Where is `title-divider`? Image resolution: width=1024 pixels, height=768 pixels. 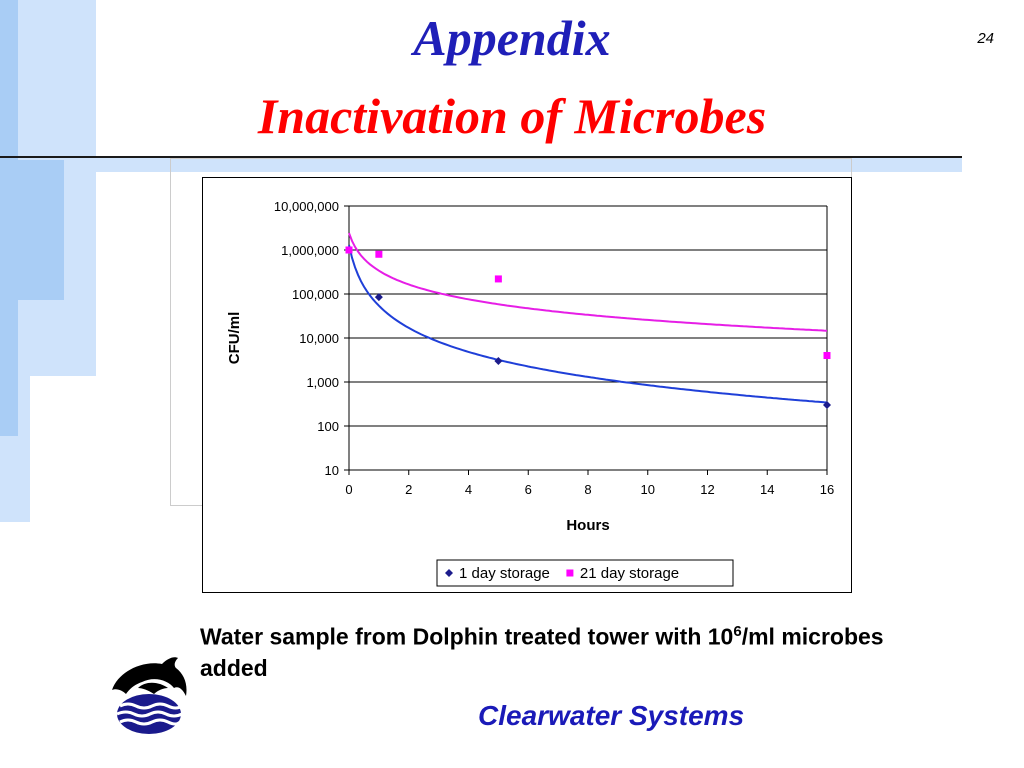
title-divider is located at coordinates (481, 157).